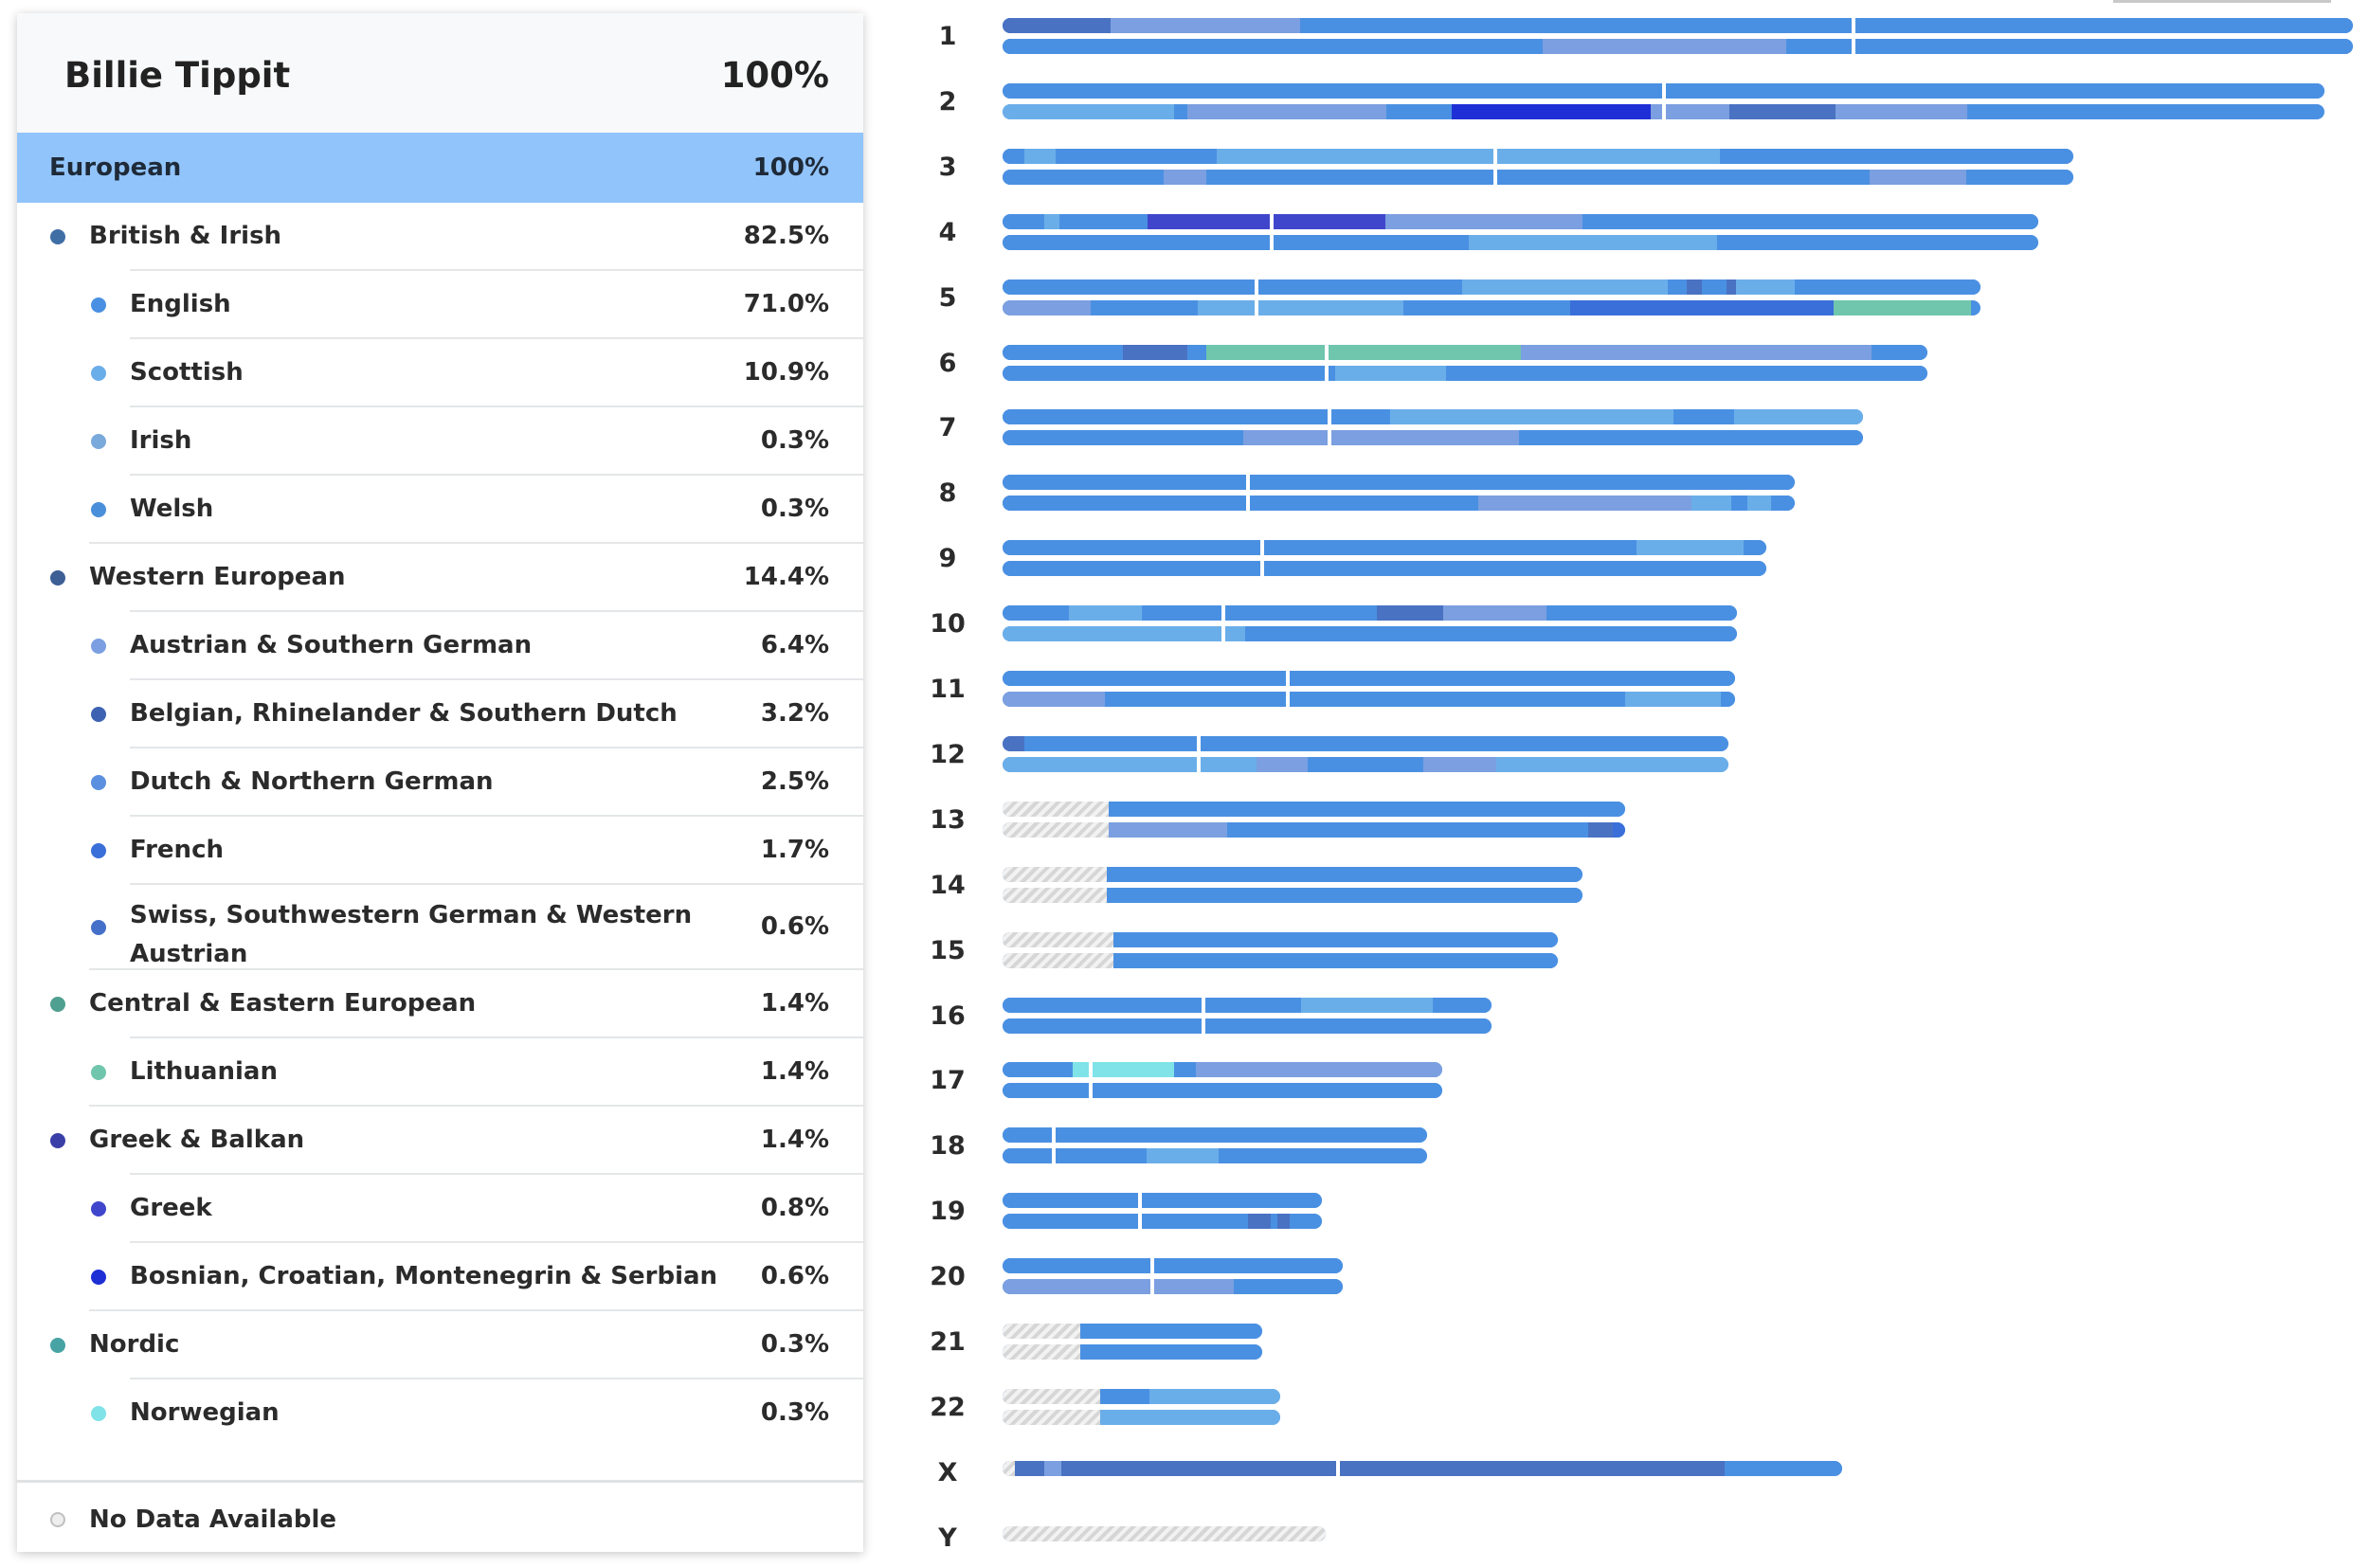 Image resolution: width=2369 pixels, height=1568 pixels. I want to click on population-percent: 10.9%, so click(786, 372).